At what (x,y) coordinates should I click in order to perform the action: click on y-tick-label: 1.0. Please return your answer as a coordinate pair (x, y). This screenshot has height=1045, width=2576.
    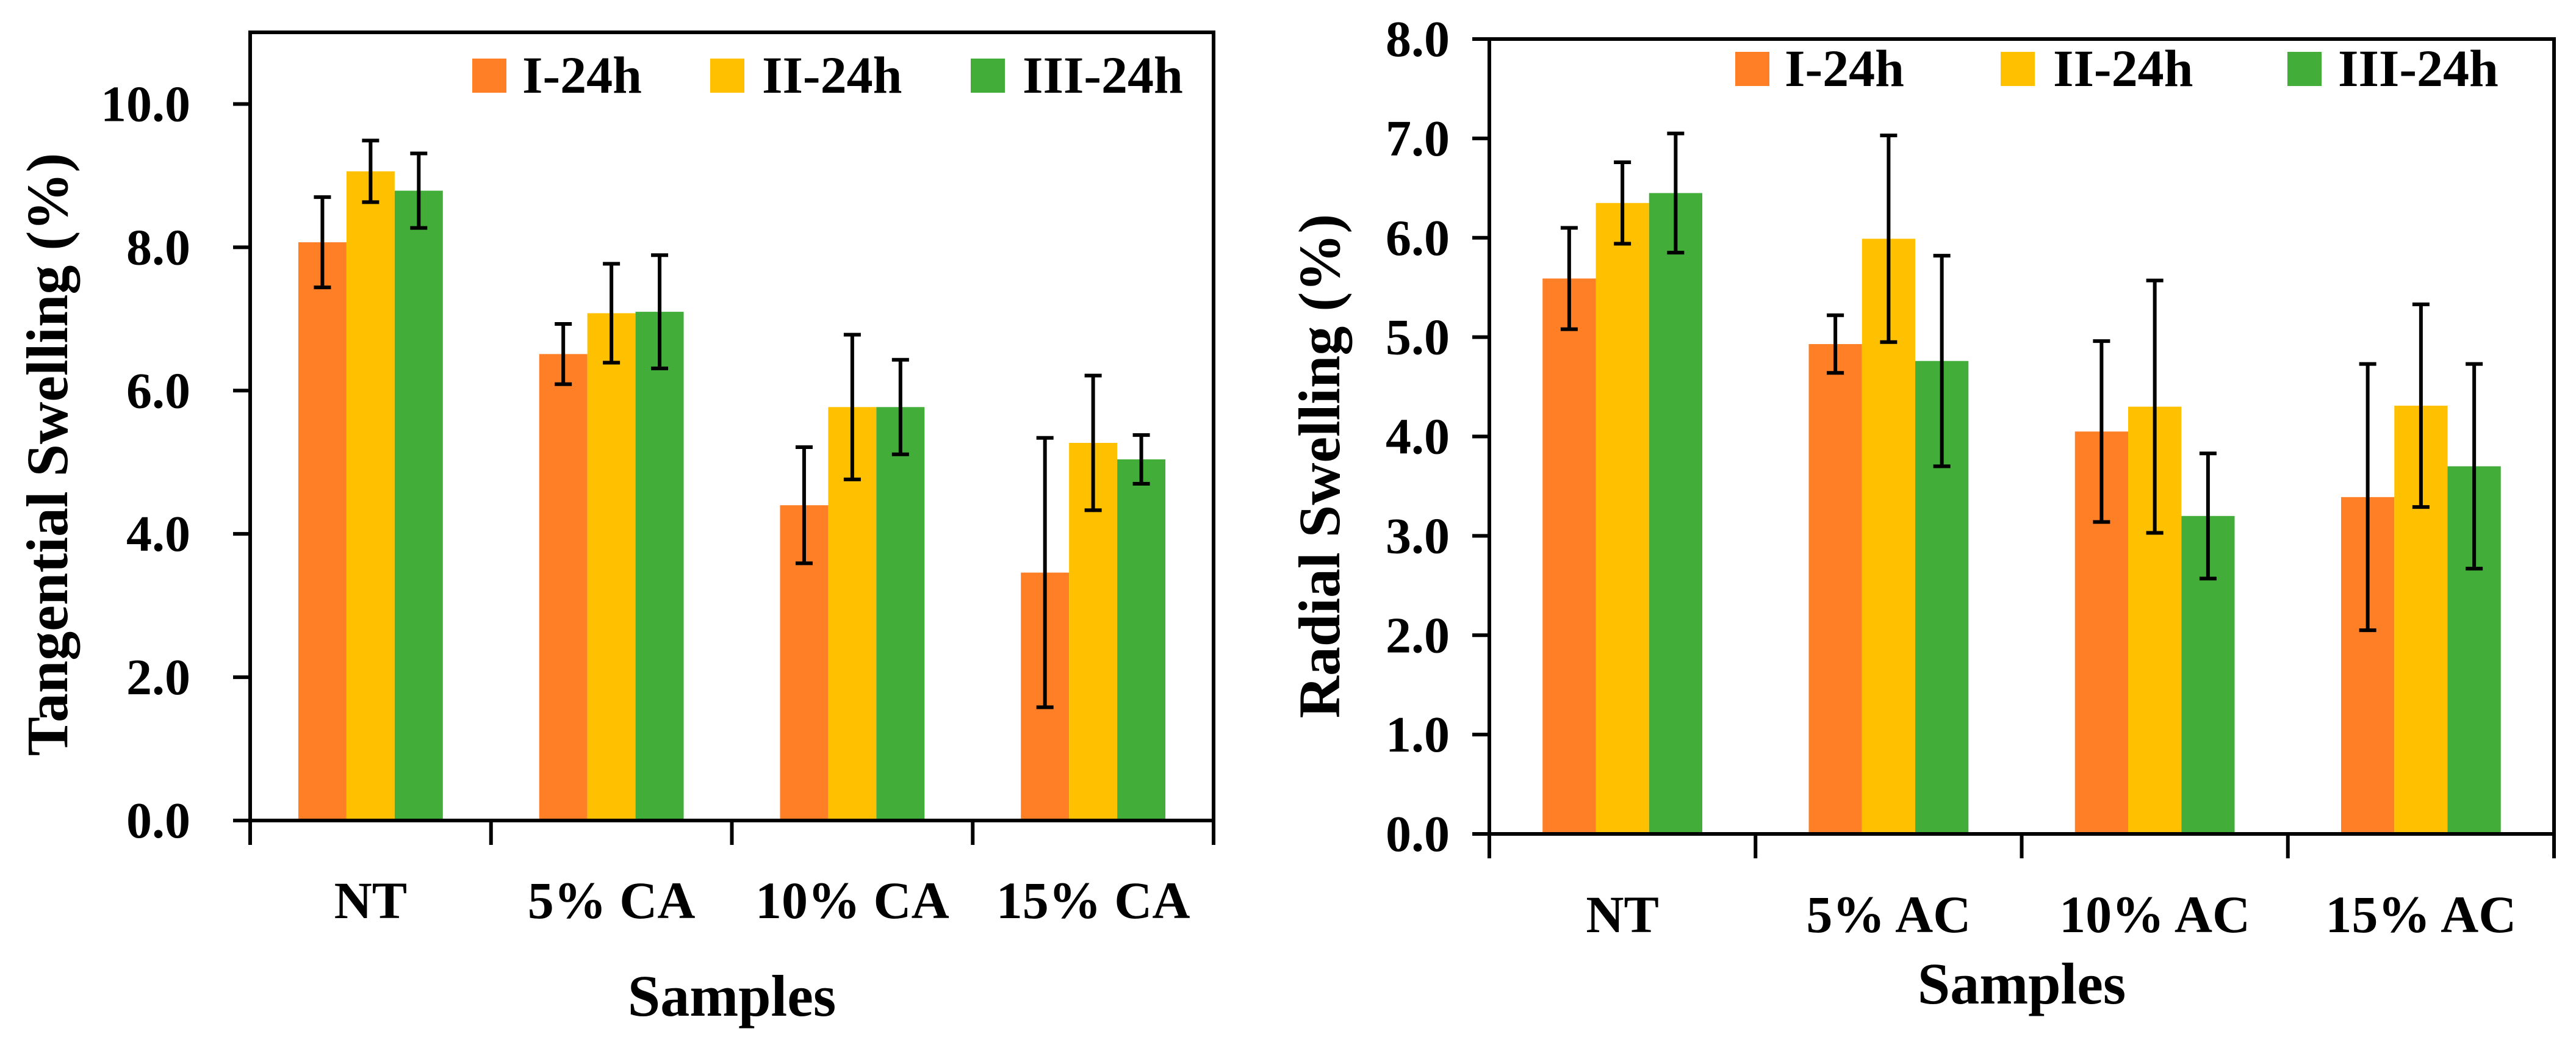
    Looking at the image, I should click on (1418, 734).